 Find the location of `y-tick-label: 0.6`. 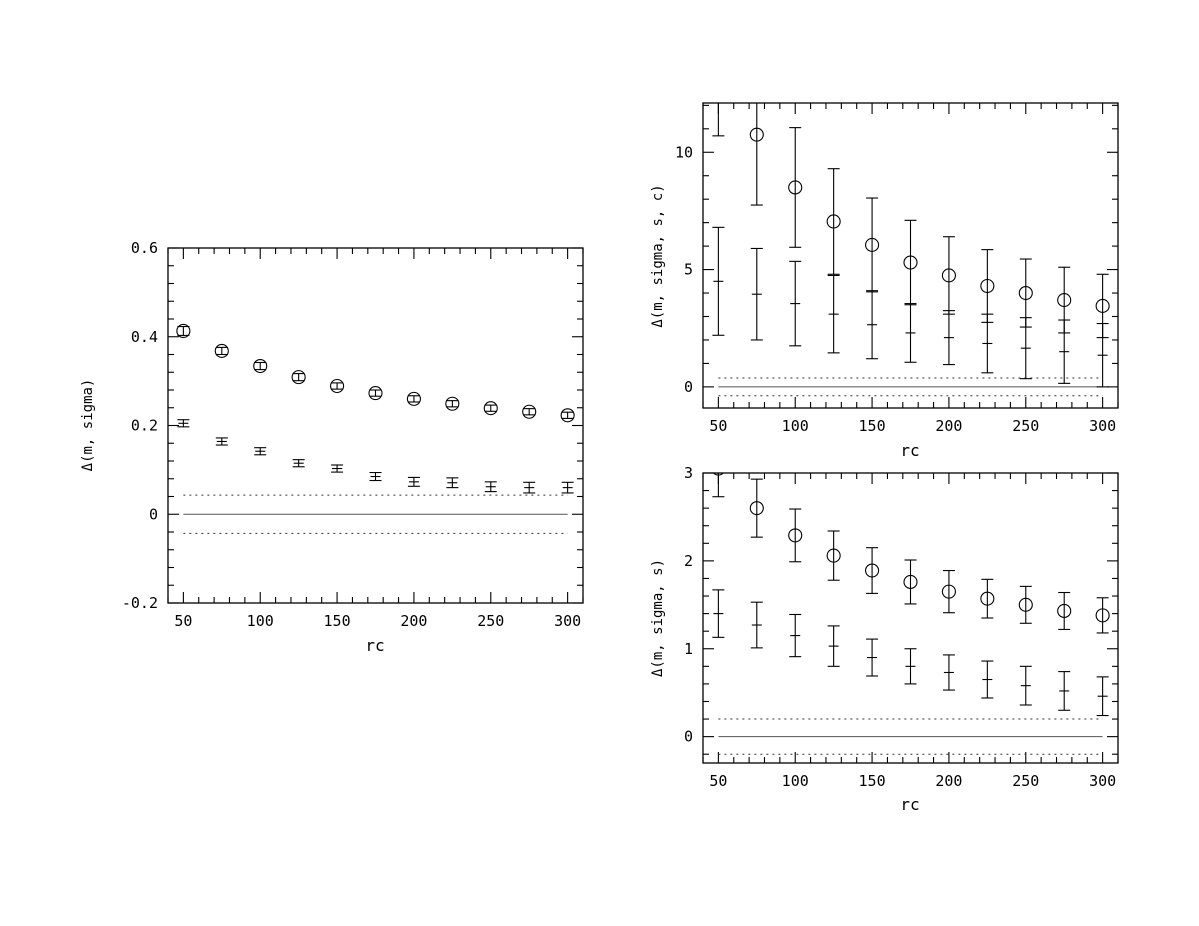

y-tick-label: 0.6 is located at coordinates (144, 248).